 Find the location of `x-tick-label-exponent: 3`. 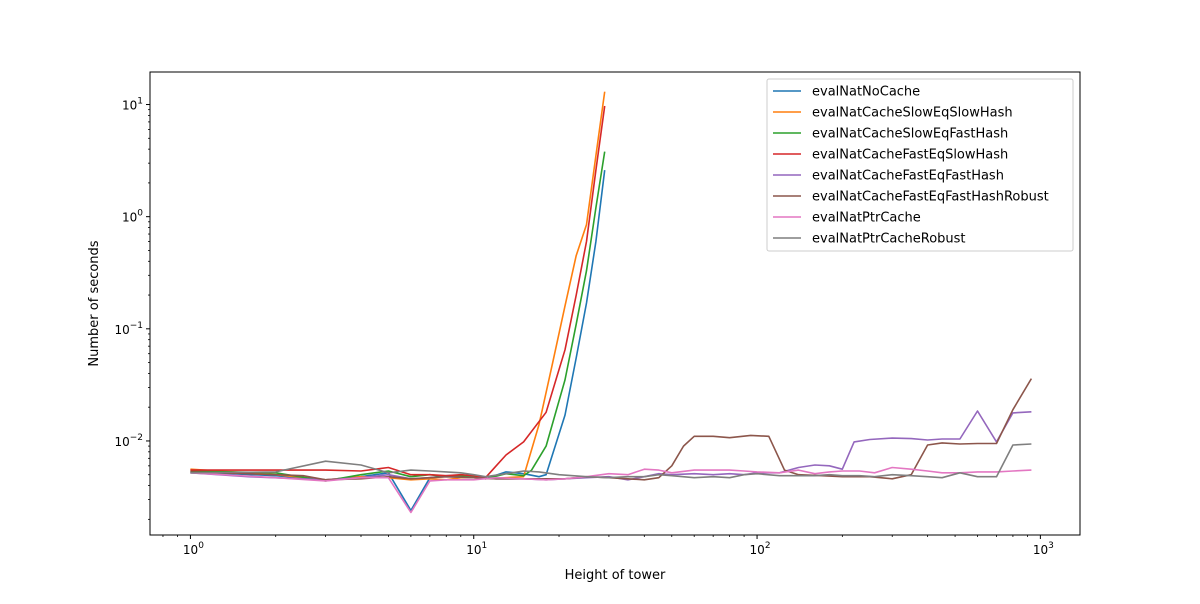

x-tick-label-exponent: 3 is located at coordinates (1051, 546).